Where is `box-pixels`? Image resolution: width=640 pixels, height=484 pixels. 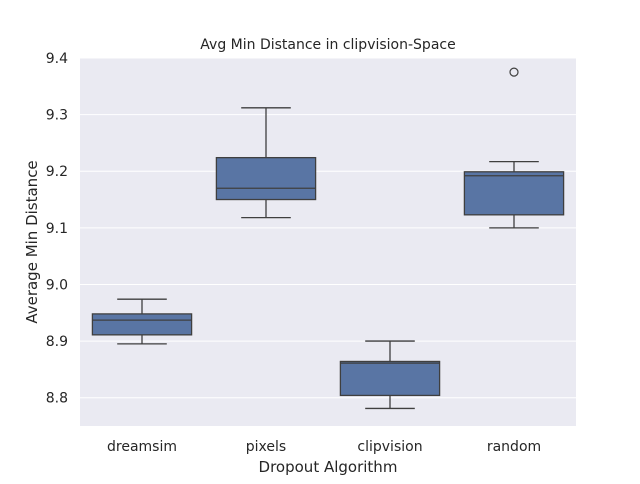 box-pixels is located at coordinates (266, 163).